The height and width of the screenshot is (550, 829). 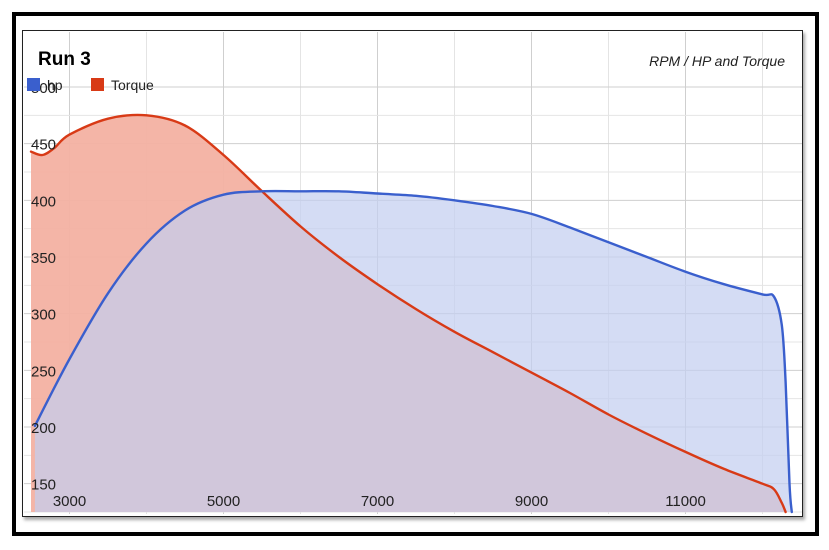 What do you see at coordinates (55, 85) in the screenshot?
I see `legend-label-hp: hp` at bounding box center [55, 85].